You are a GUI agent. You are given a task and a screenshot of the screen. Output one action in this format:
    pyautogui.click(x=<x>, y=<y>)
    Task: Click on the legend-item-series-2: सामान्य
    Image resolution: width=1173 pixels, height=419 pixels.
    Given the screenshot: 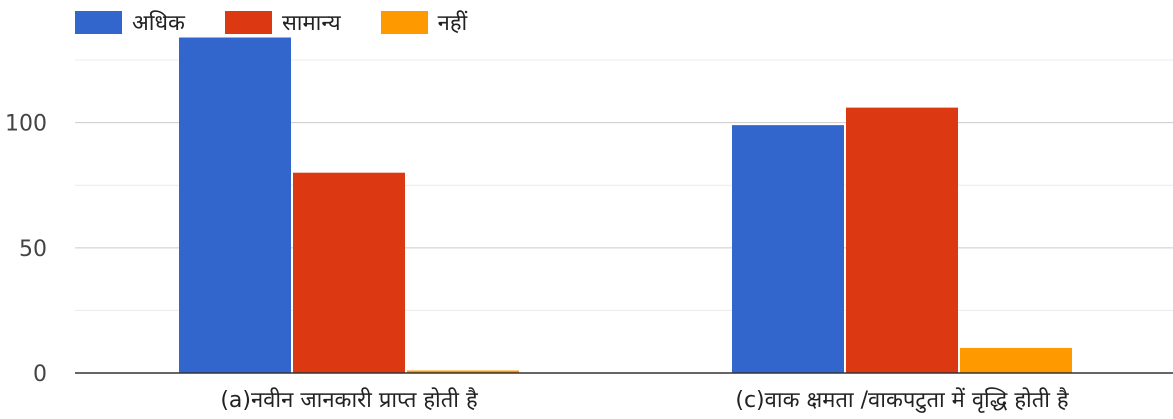 What is the action you would take?
    pyautogui.click(x=282, y=22)
    